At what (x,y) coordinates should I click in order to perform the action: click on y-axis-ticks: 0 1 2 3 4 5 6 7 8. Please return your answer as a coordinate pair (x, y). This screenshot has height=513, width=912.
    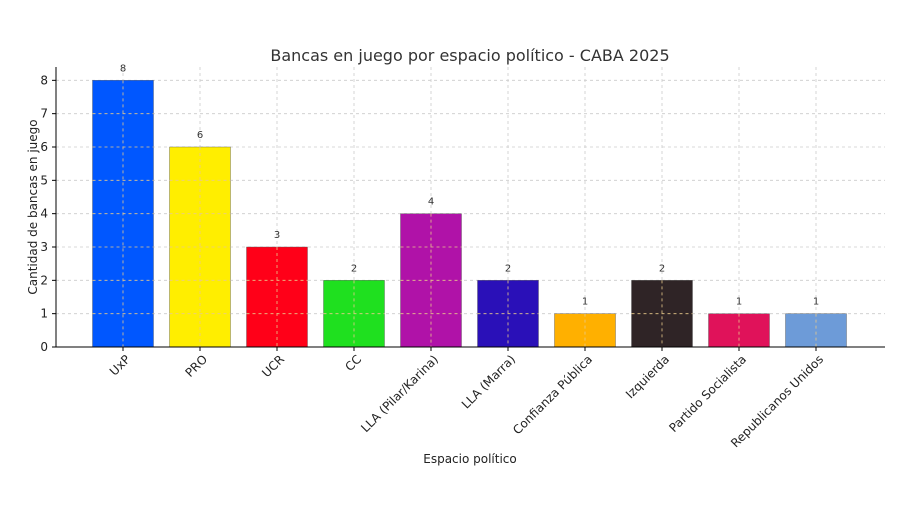
    Looking at the image, I should click on (48, 213).